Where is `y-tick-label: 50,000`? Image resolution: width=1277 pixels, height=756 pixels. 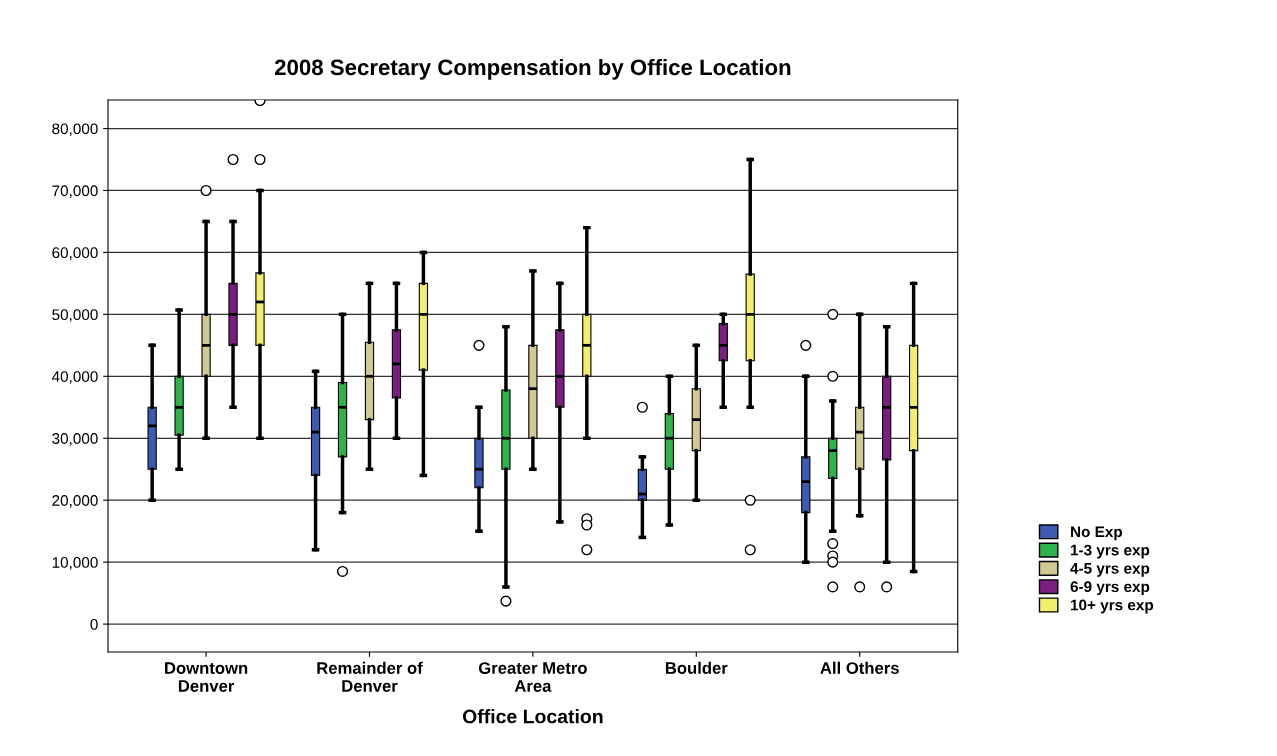 y-tick-label: 50,000 is located at coordinates (75, 315).